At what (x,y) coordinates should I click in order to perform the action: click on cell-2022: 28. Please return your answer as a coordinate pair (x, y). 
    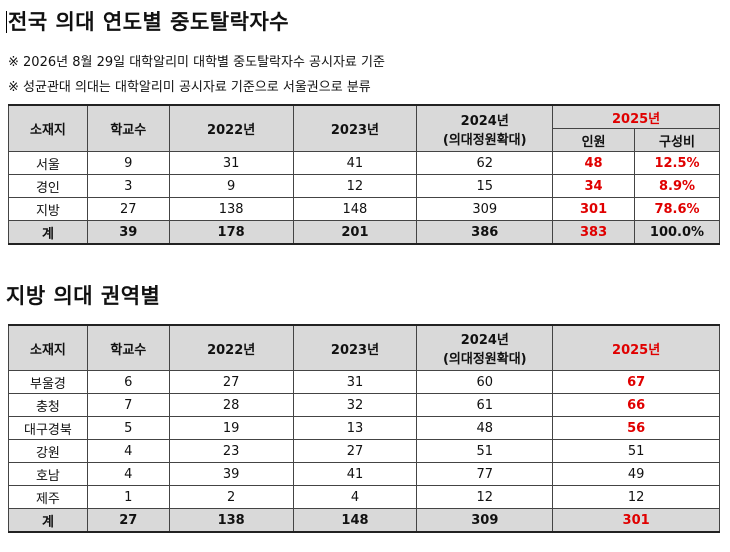
    Looking at the image, I should click on (231, 405).